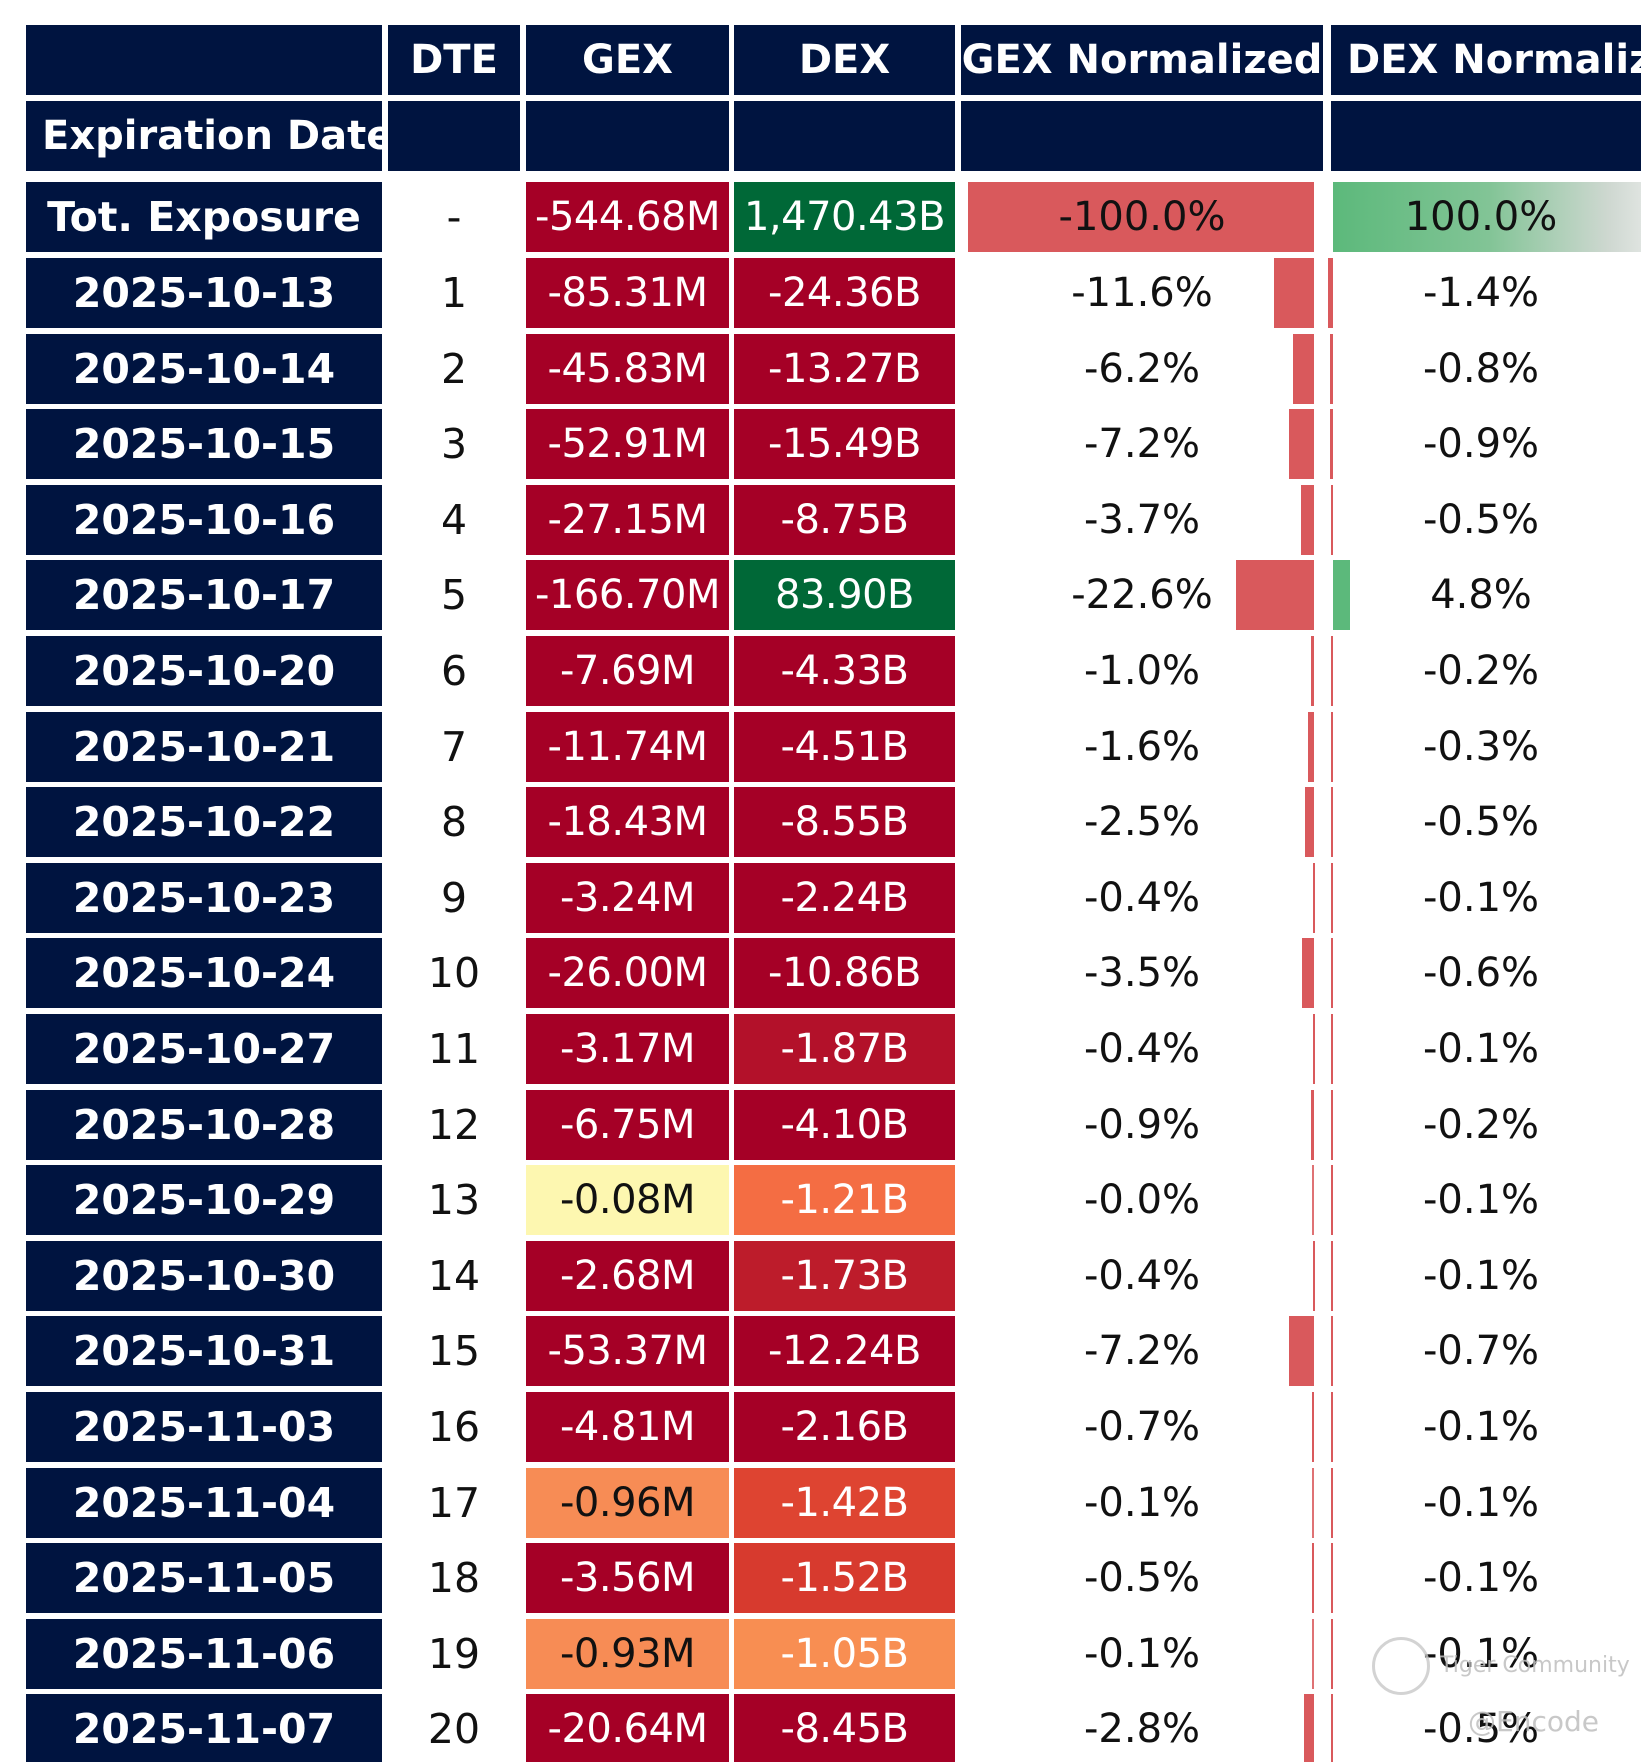  I want to click on row-date: 2025-10-21, so click(204, 747).